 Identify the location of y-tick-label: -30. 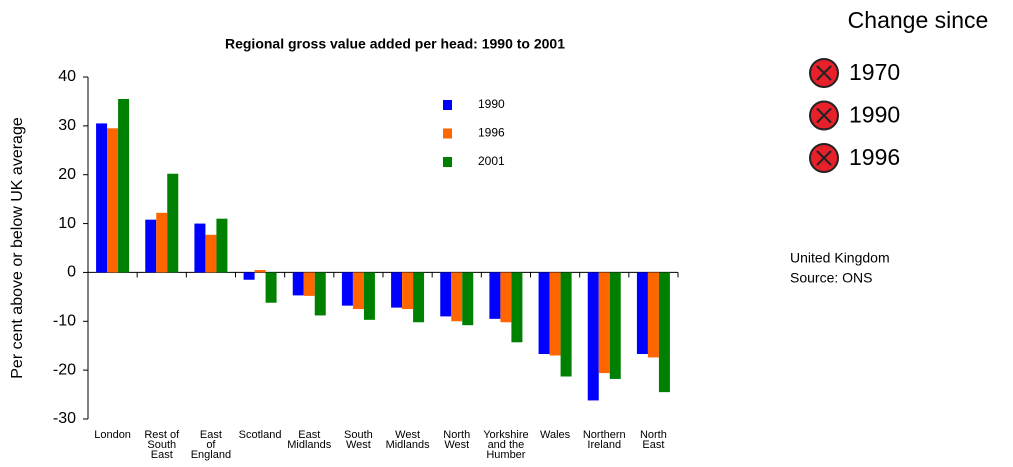
(64, 418).